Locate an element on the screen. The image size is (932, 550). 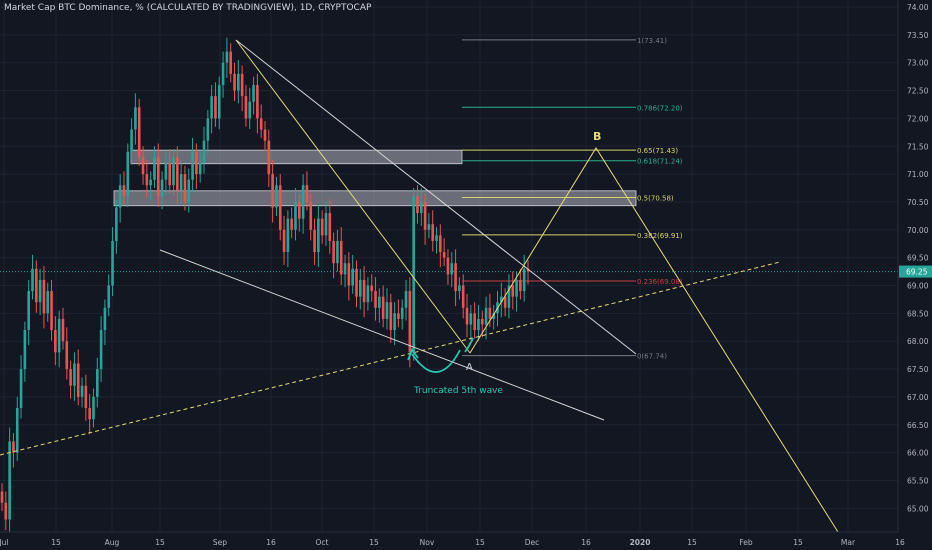
wave-b-label: B is located at coordinates (597, 136).